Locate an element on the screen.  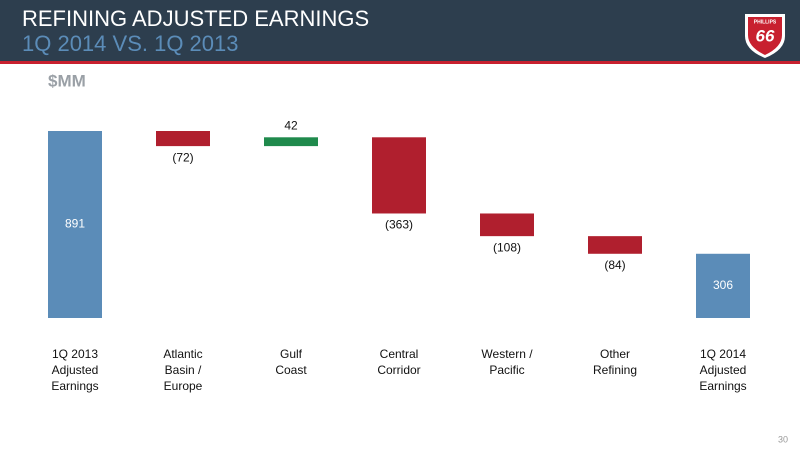
value-label: (84) is located at coordinates (614, 265).